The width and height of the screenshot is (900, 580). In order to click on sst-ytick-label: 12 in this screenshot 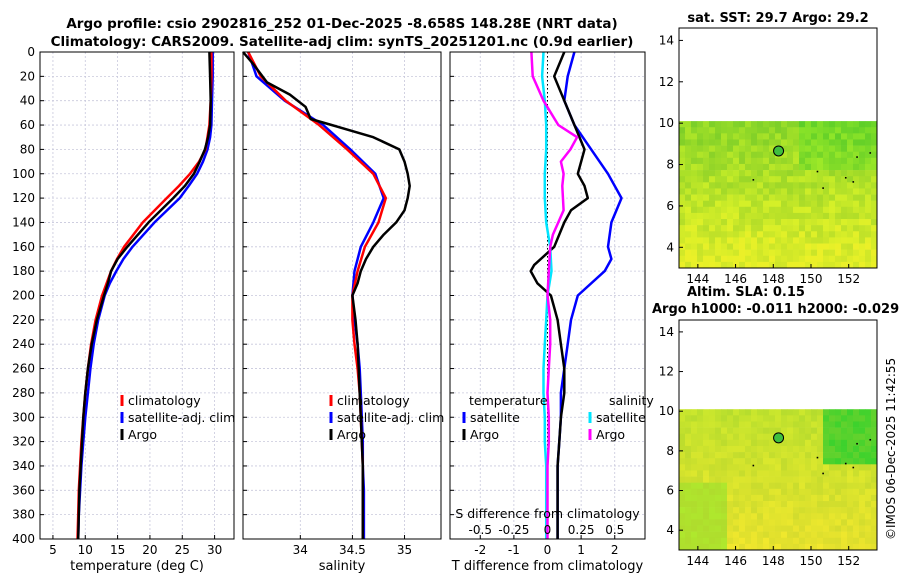, I will do `click(666, 82)`.